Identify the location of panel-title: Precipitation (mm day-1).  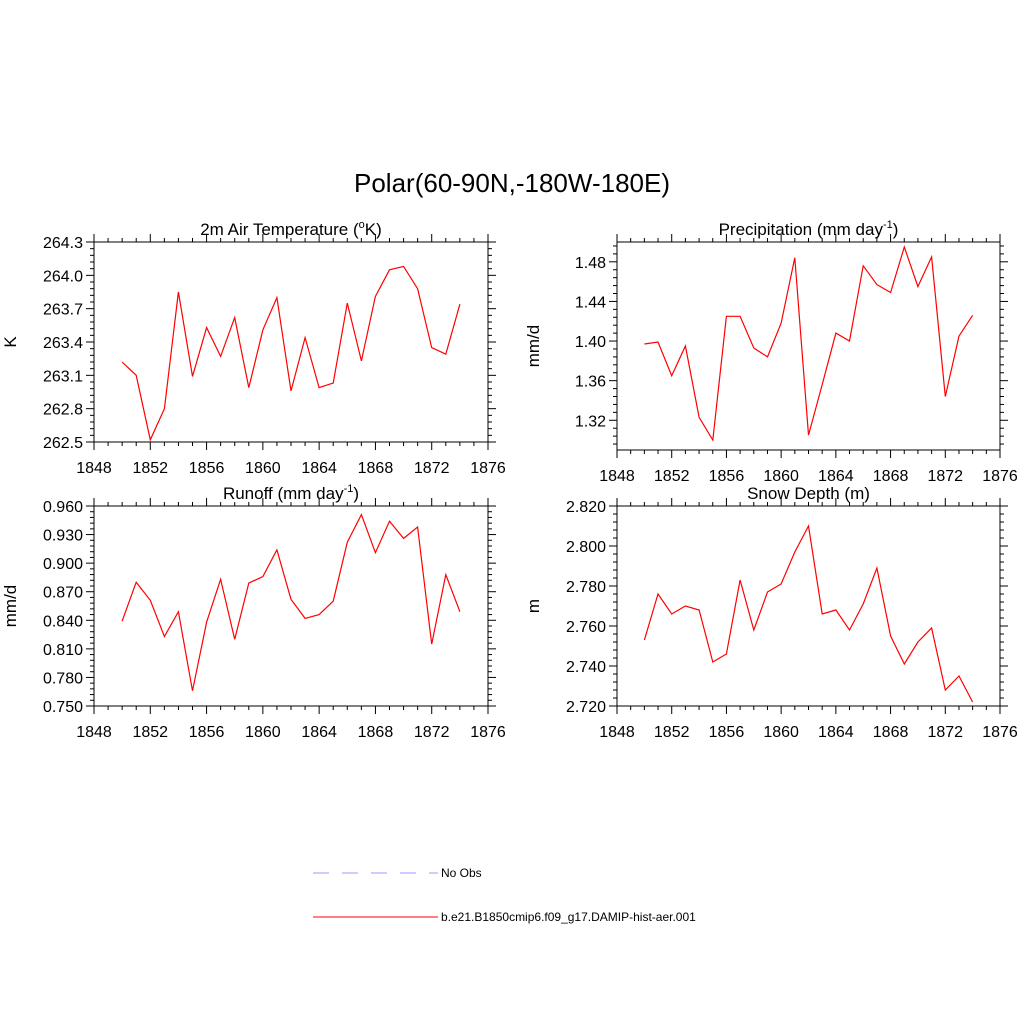
(809, 229).